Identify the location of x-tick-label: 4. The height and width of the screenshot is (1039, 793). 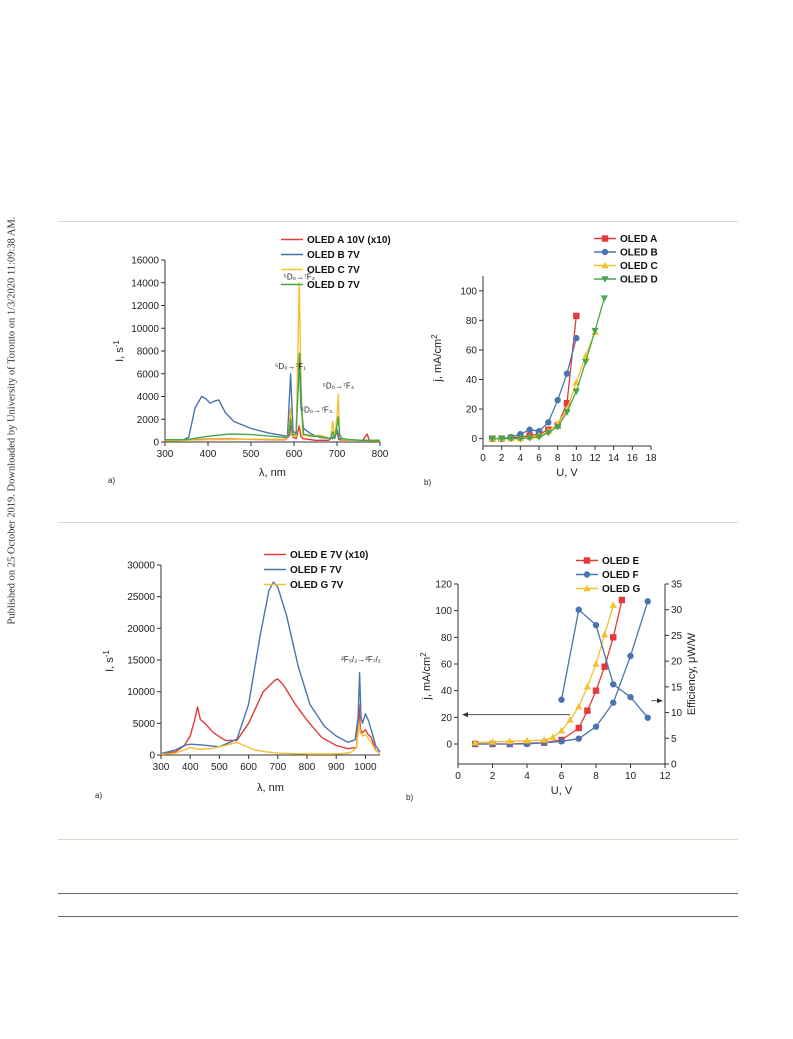
(527, 776).